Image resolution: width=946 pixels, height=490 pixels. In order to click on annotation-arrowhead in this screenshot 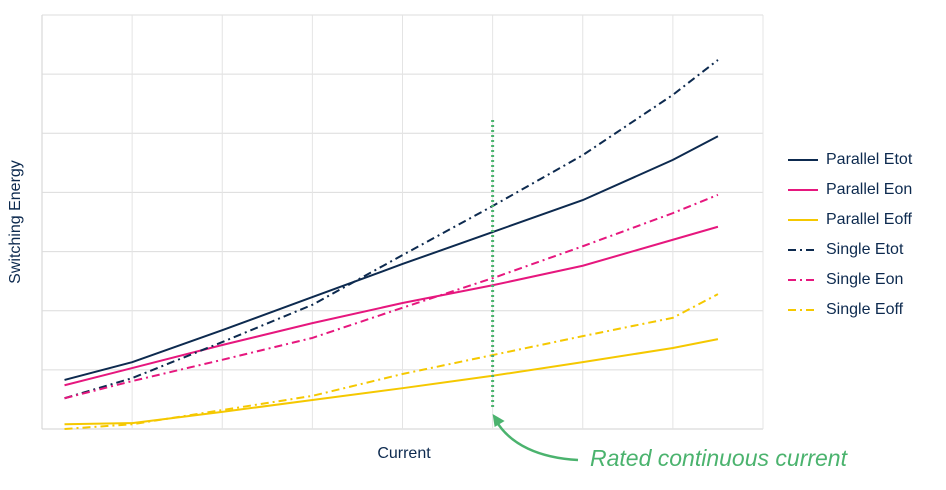, I will do `click(498, 420)`.